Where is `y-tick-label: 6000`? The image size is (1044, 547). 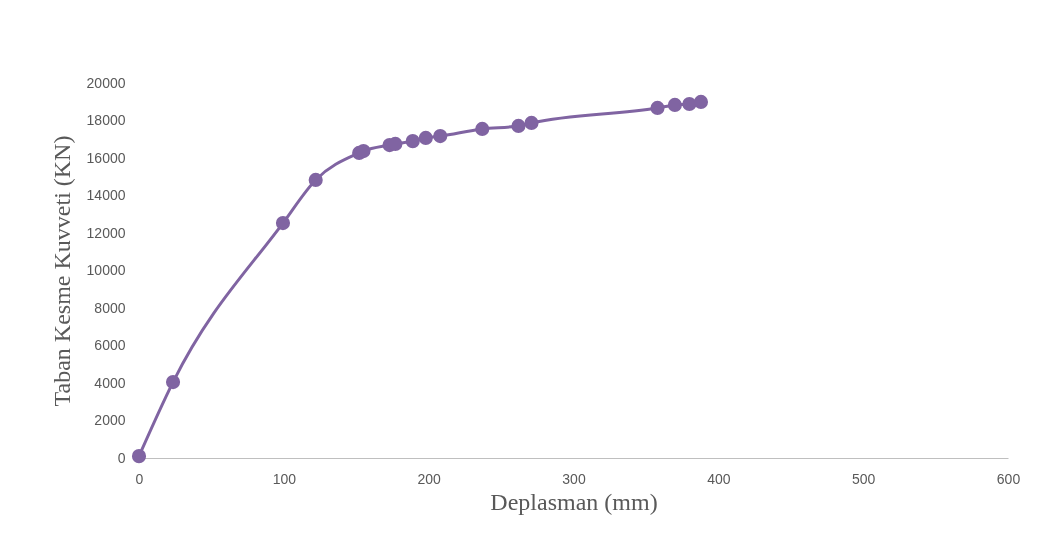
y-tick-label: 6000 is located at coordinates (110, 345).